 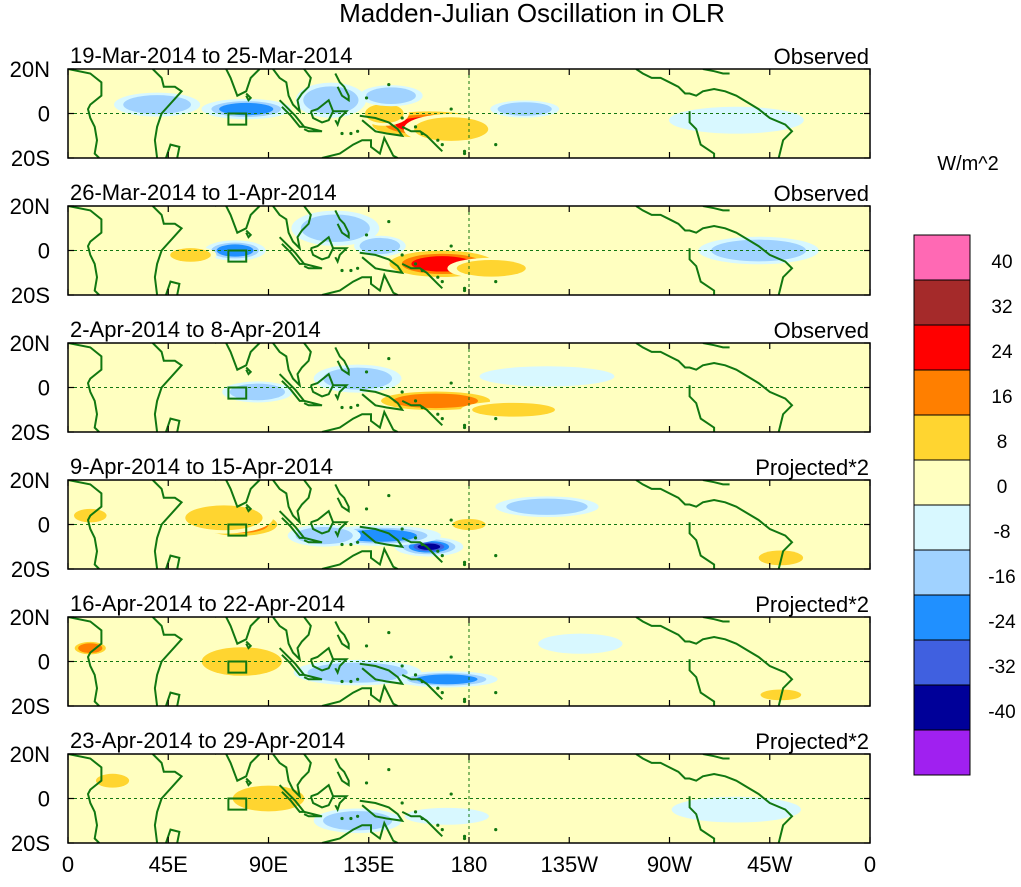 What do you see at coordinates (440, 244) in the screenshot?
I see `panel: 20N 0 20S 26-Mar-2014 to 1-Apr-2014 Observed` at bounding box center [440, 244].